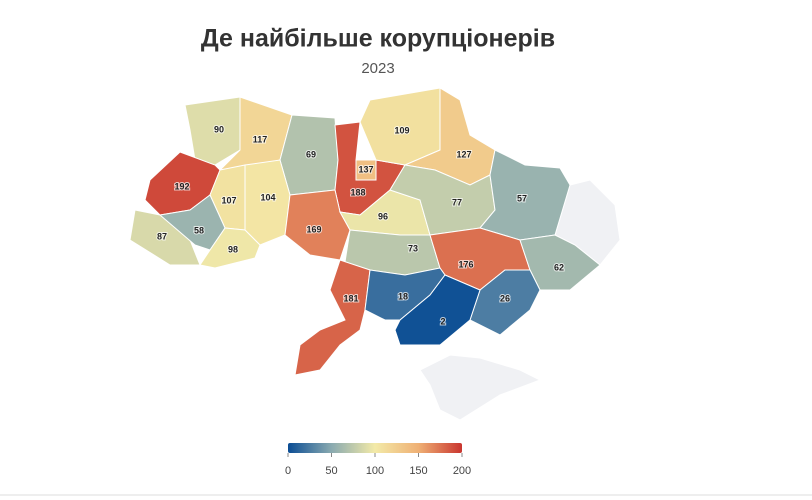 This screenshot has height=500, width=812. I want to click on region-value-label: 192, so click(181, 186).